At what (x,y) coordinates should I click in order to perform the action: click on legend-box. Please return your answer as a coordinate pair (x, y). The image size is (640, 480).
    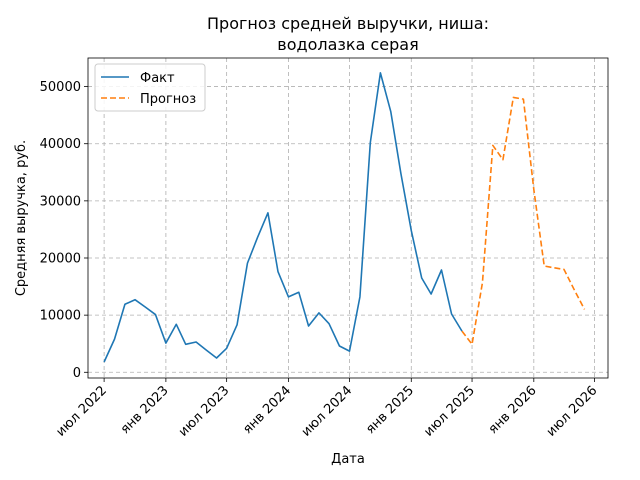
    Looking at the image, I should click on (150, 87).